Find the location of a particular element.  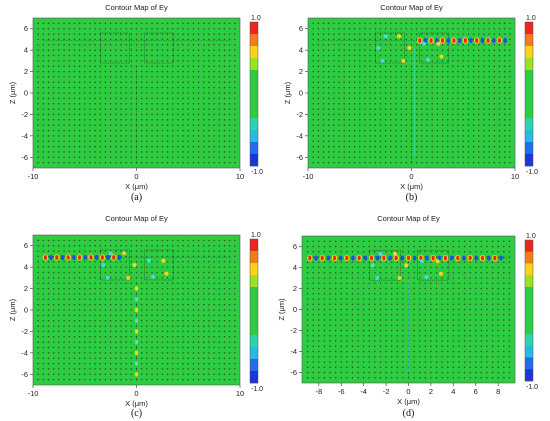

colorbar-min-label: -1.0 is located at coordinates (532, 387).